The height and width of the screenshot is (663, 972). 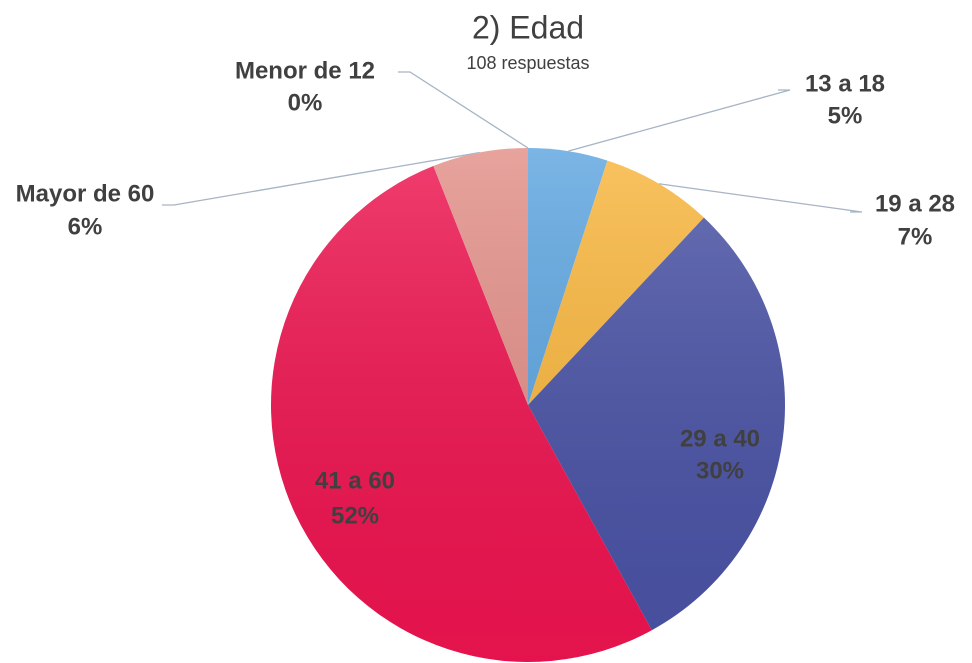 I want to click on slice-label: 13 a 18, so click(x=845, y=83).